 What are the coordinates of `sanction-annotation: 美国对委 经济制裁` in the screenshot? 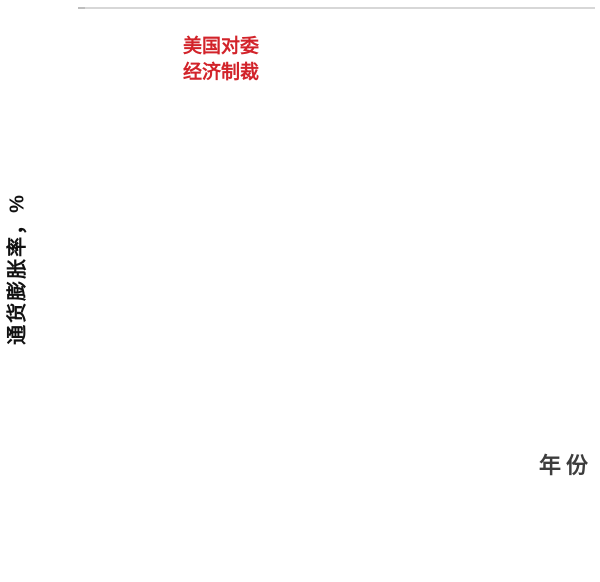 It's located at (221, 60).